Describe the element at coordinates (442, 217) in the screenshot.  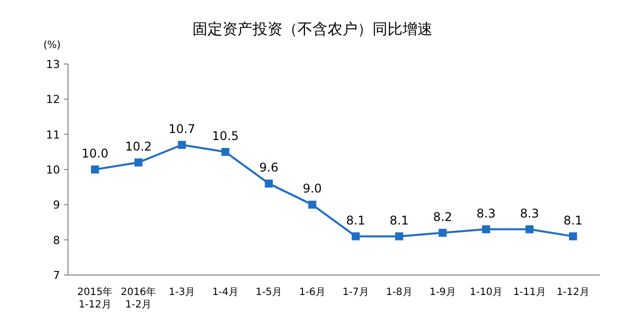
I see `data-label: 8.2` at that location.